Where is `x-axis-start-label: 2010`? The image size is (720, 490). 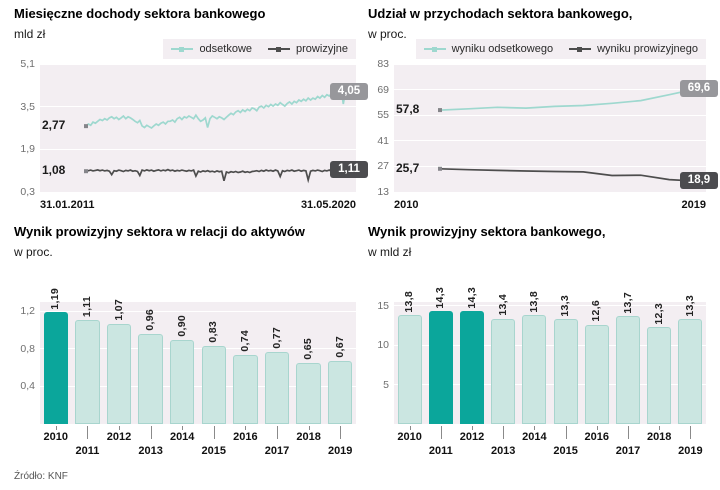
x-axis-start-label: 2010 is located at coordinates (406, 205).